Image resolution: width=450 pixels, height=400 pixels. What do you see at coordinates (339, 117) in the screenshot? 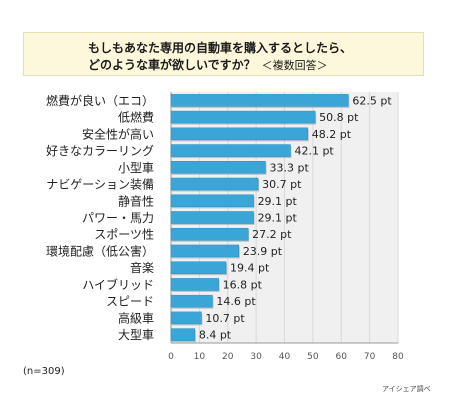
I see `value-label: 50.8 pt` at bounding box center [339, 117].